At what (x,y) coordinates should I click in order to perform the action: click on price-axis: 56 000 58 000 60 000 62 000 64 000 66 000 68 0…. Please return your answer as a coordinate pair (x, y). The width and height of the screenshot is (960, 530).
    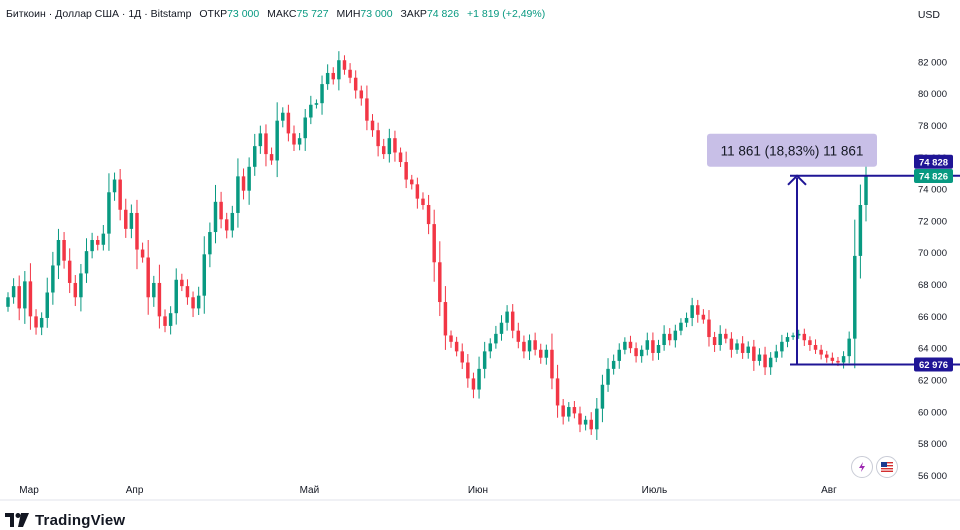
    Looking at the image, I should click on (932, 269).